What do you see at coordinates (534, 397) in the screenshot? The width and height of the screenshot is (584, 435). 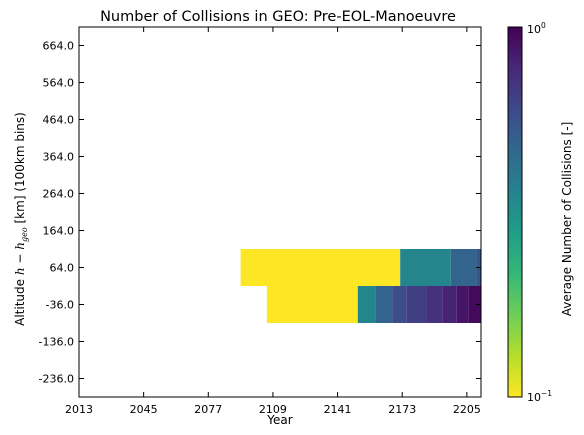 I see `colorbar-min-base: 10` at bounding box center [534, 397].